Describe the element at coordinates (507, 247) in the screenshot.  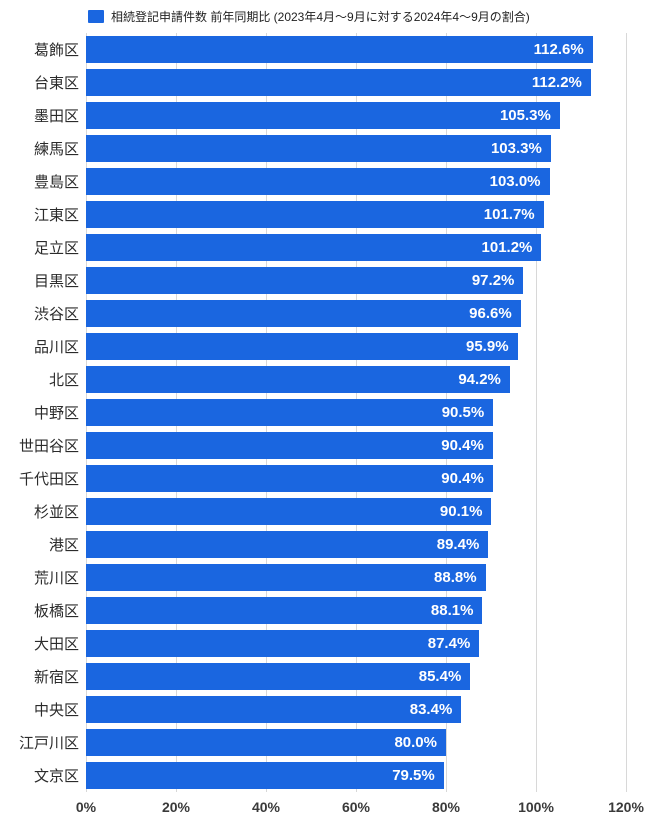
I see `value-label: 101.2%` at that location.